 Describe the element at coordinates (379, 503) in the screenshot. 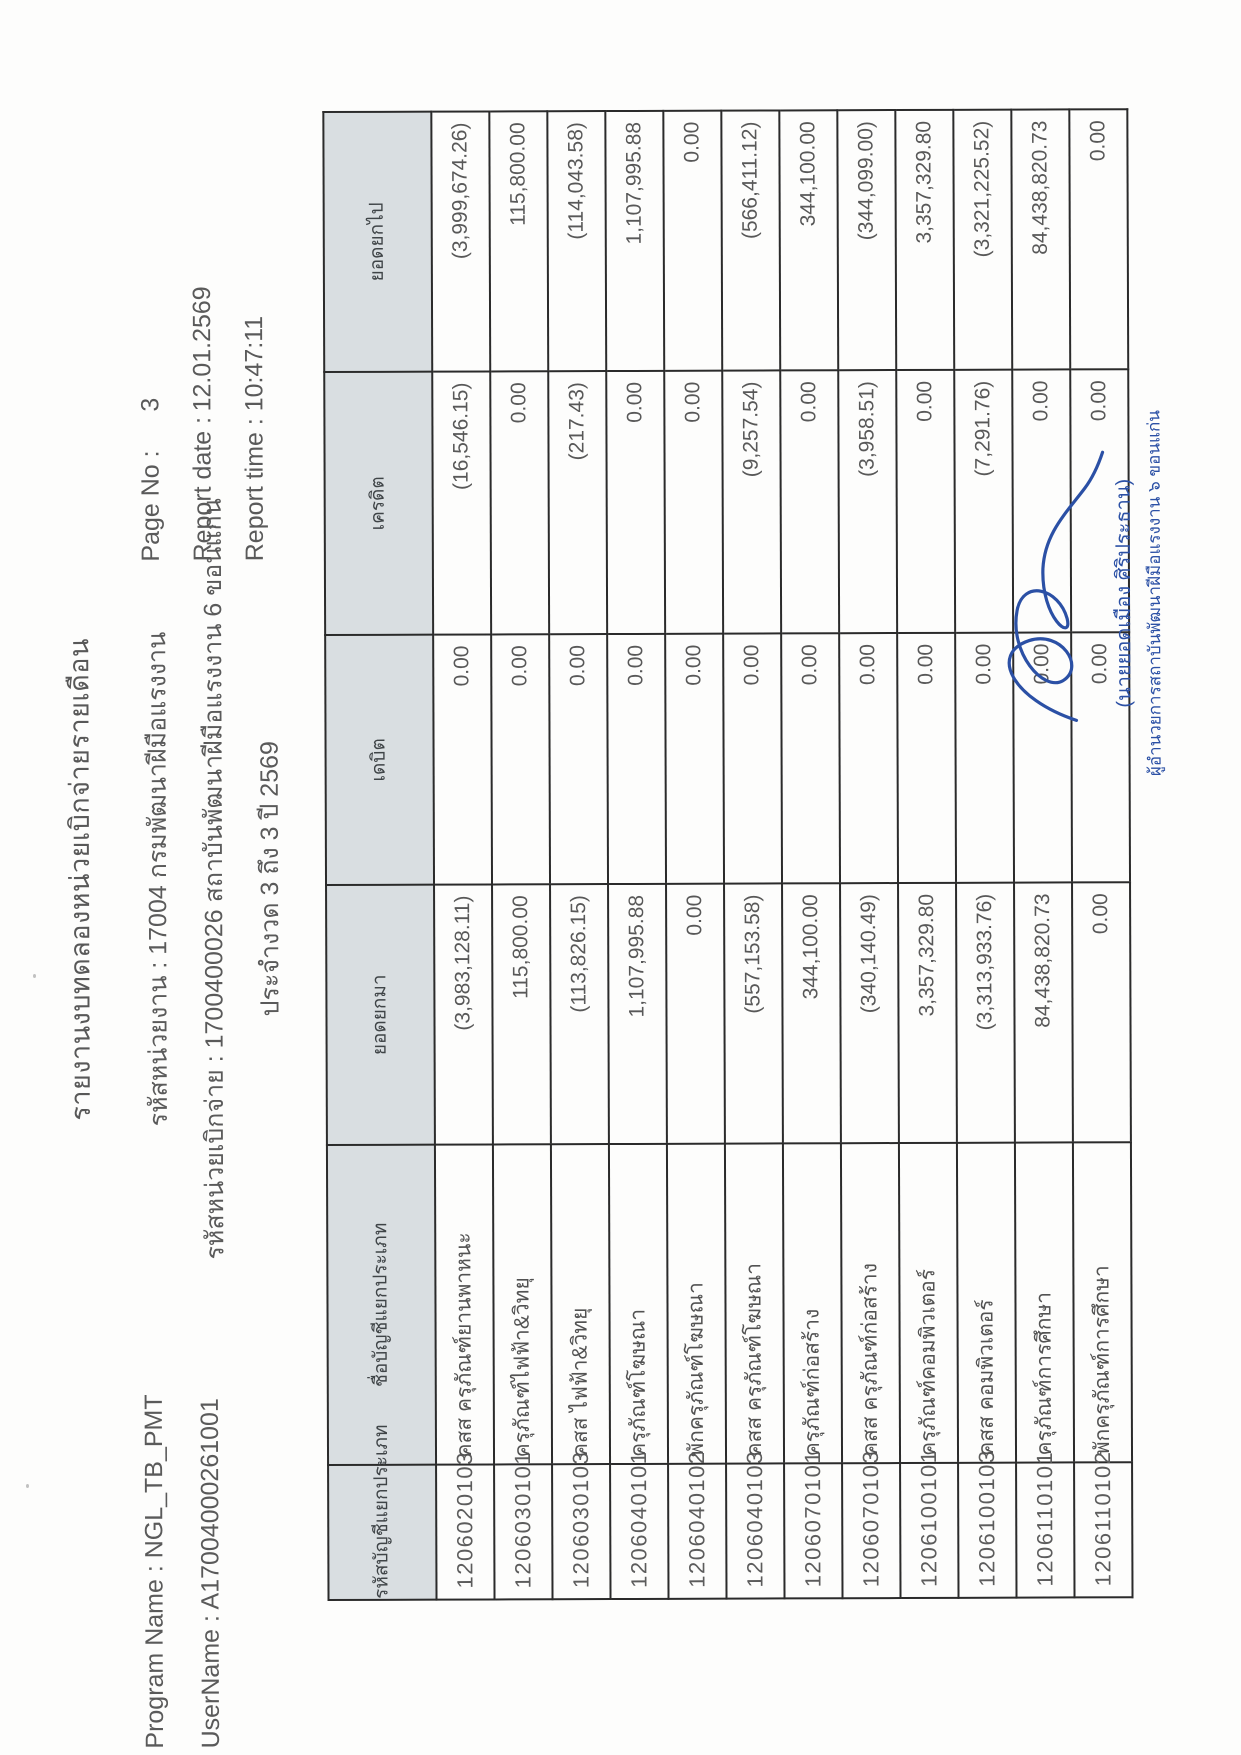

I see `column-header-credit: เครดิต` at that location.